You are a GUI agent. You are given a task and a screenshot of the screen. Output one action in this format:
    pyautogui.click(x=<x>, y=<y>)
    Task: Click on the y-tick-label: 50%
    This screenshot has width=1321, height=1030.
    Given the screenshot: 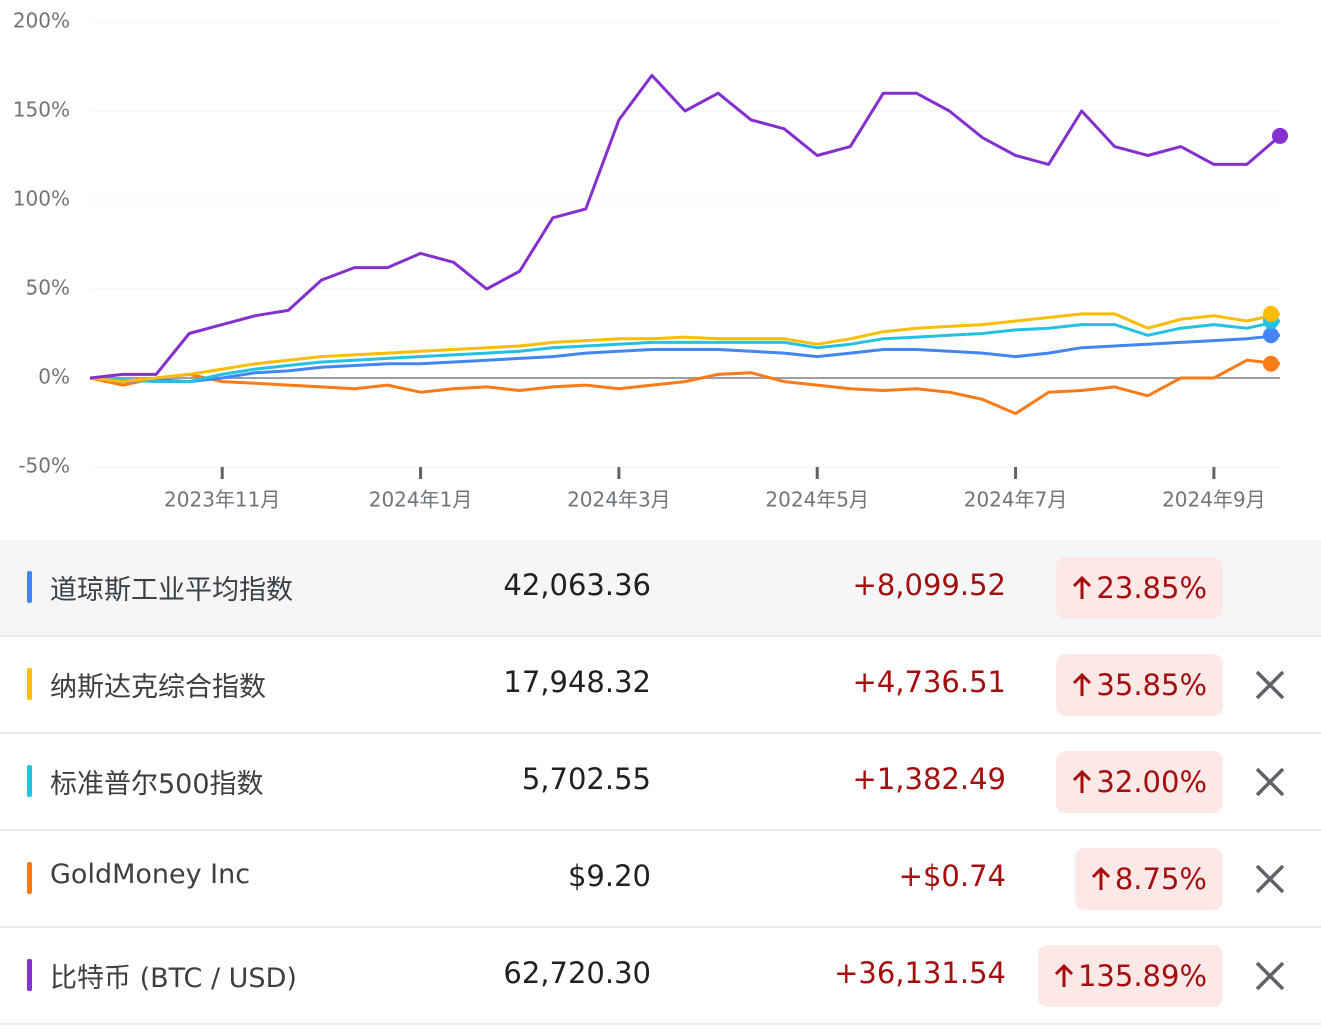 What is the action you would take?
    pyautogui.click(x=48, y=288)
    